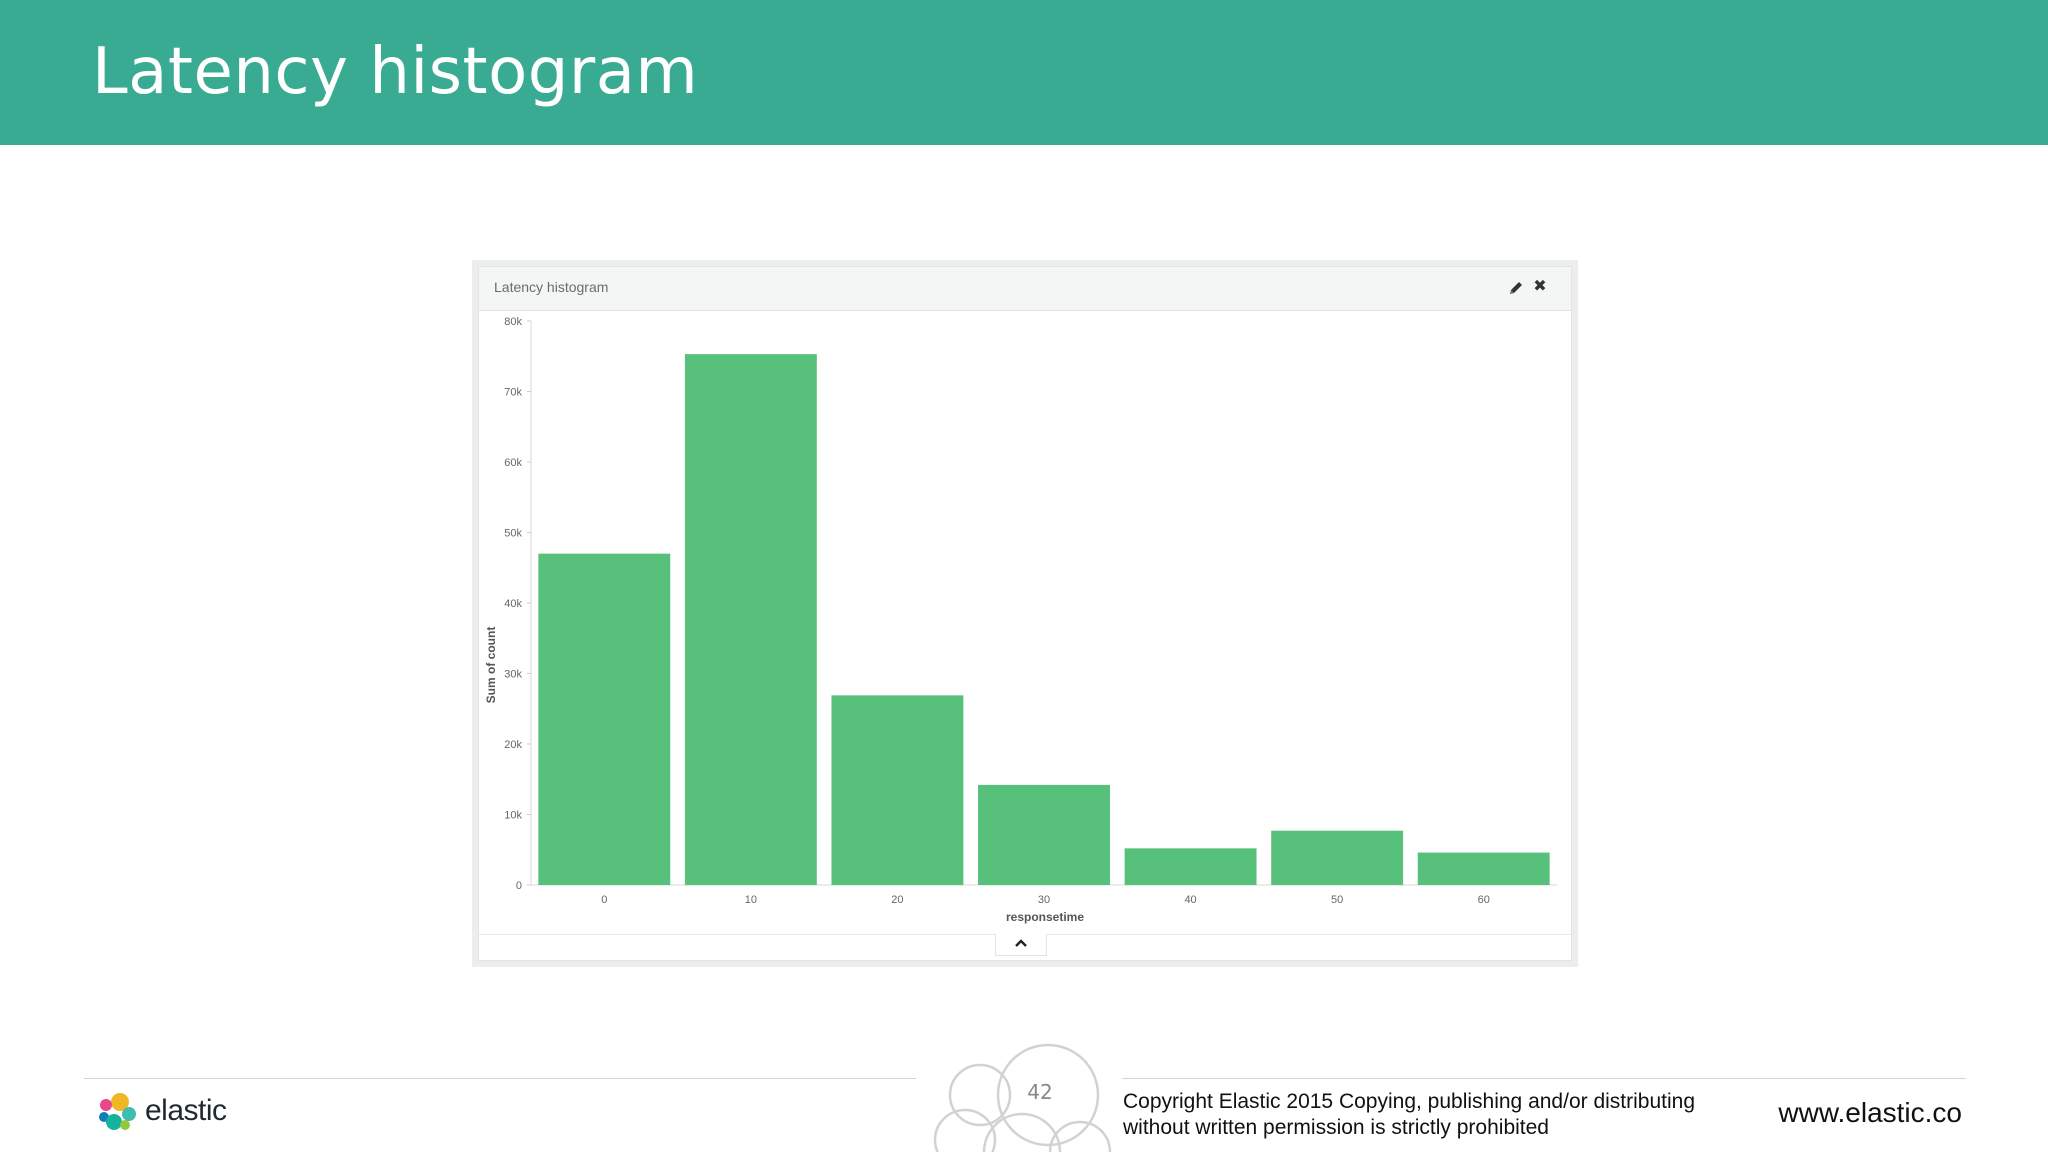  Describe the element at coordinates (1540, 286) in the screenshot. I see `close-icon: ✖` at that location.